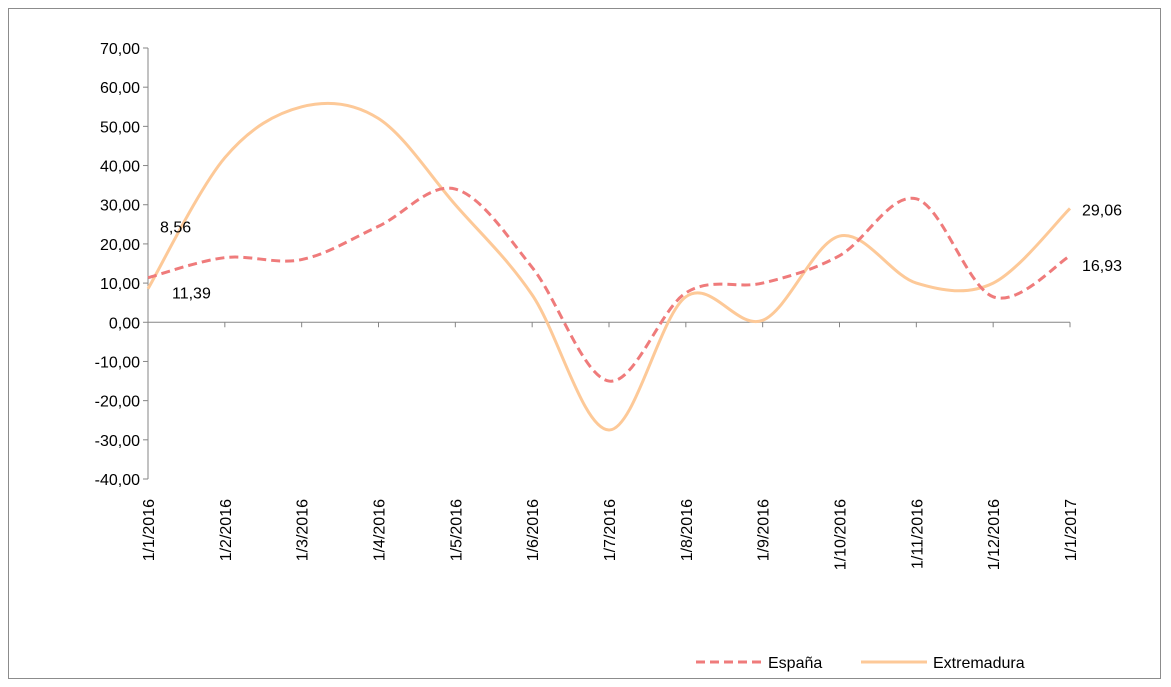 This screenshot has width=1171, height=687. Describe the element at coordinates (117, 362) in the screenshot. I see `y-tick-label: -10,00` at that location.